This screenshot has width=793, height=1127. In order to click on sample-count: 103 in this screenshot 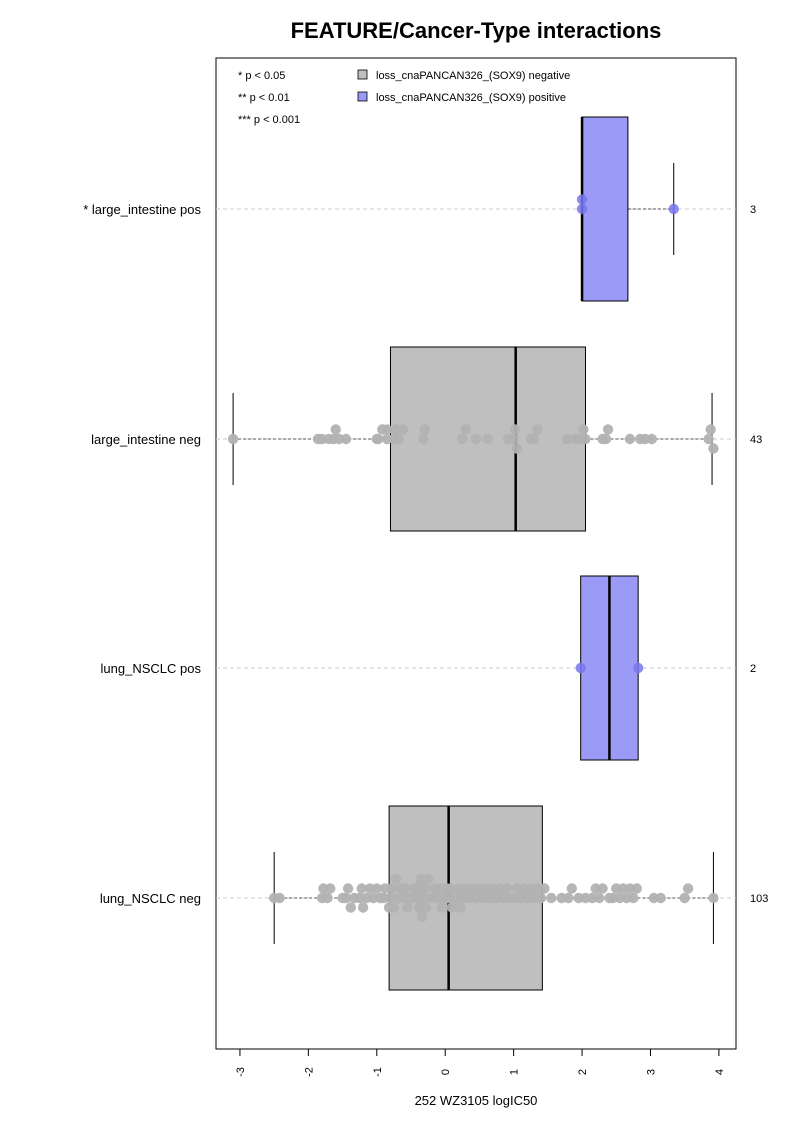, I will do `click(759, 899)`.